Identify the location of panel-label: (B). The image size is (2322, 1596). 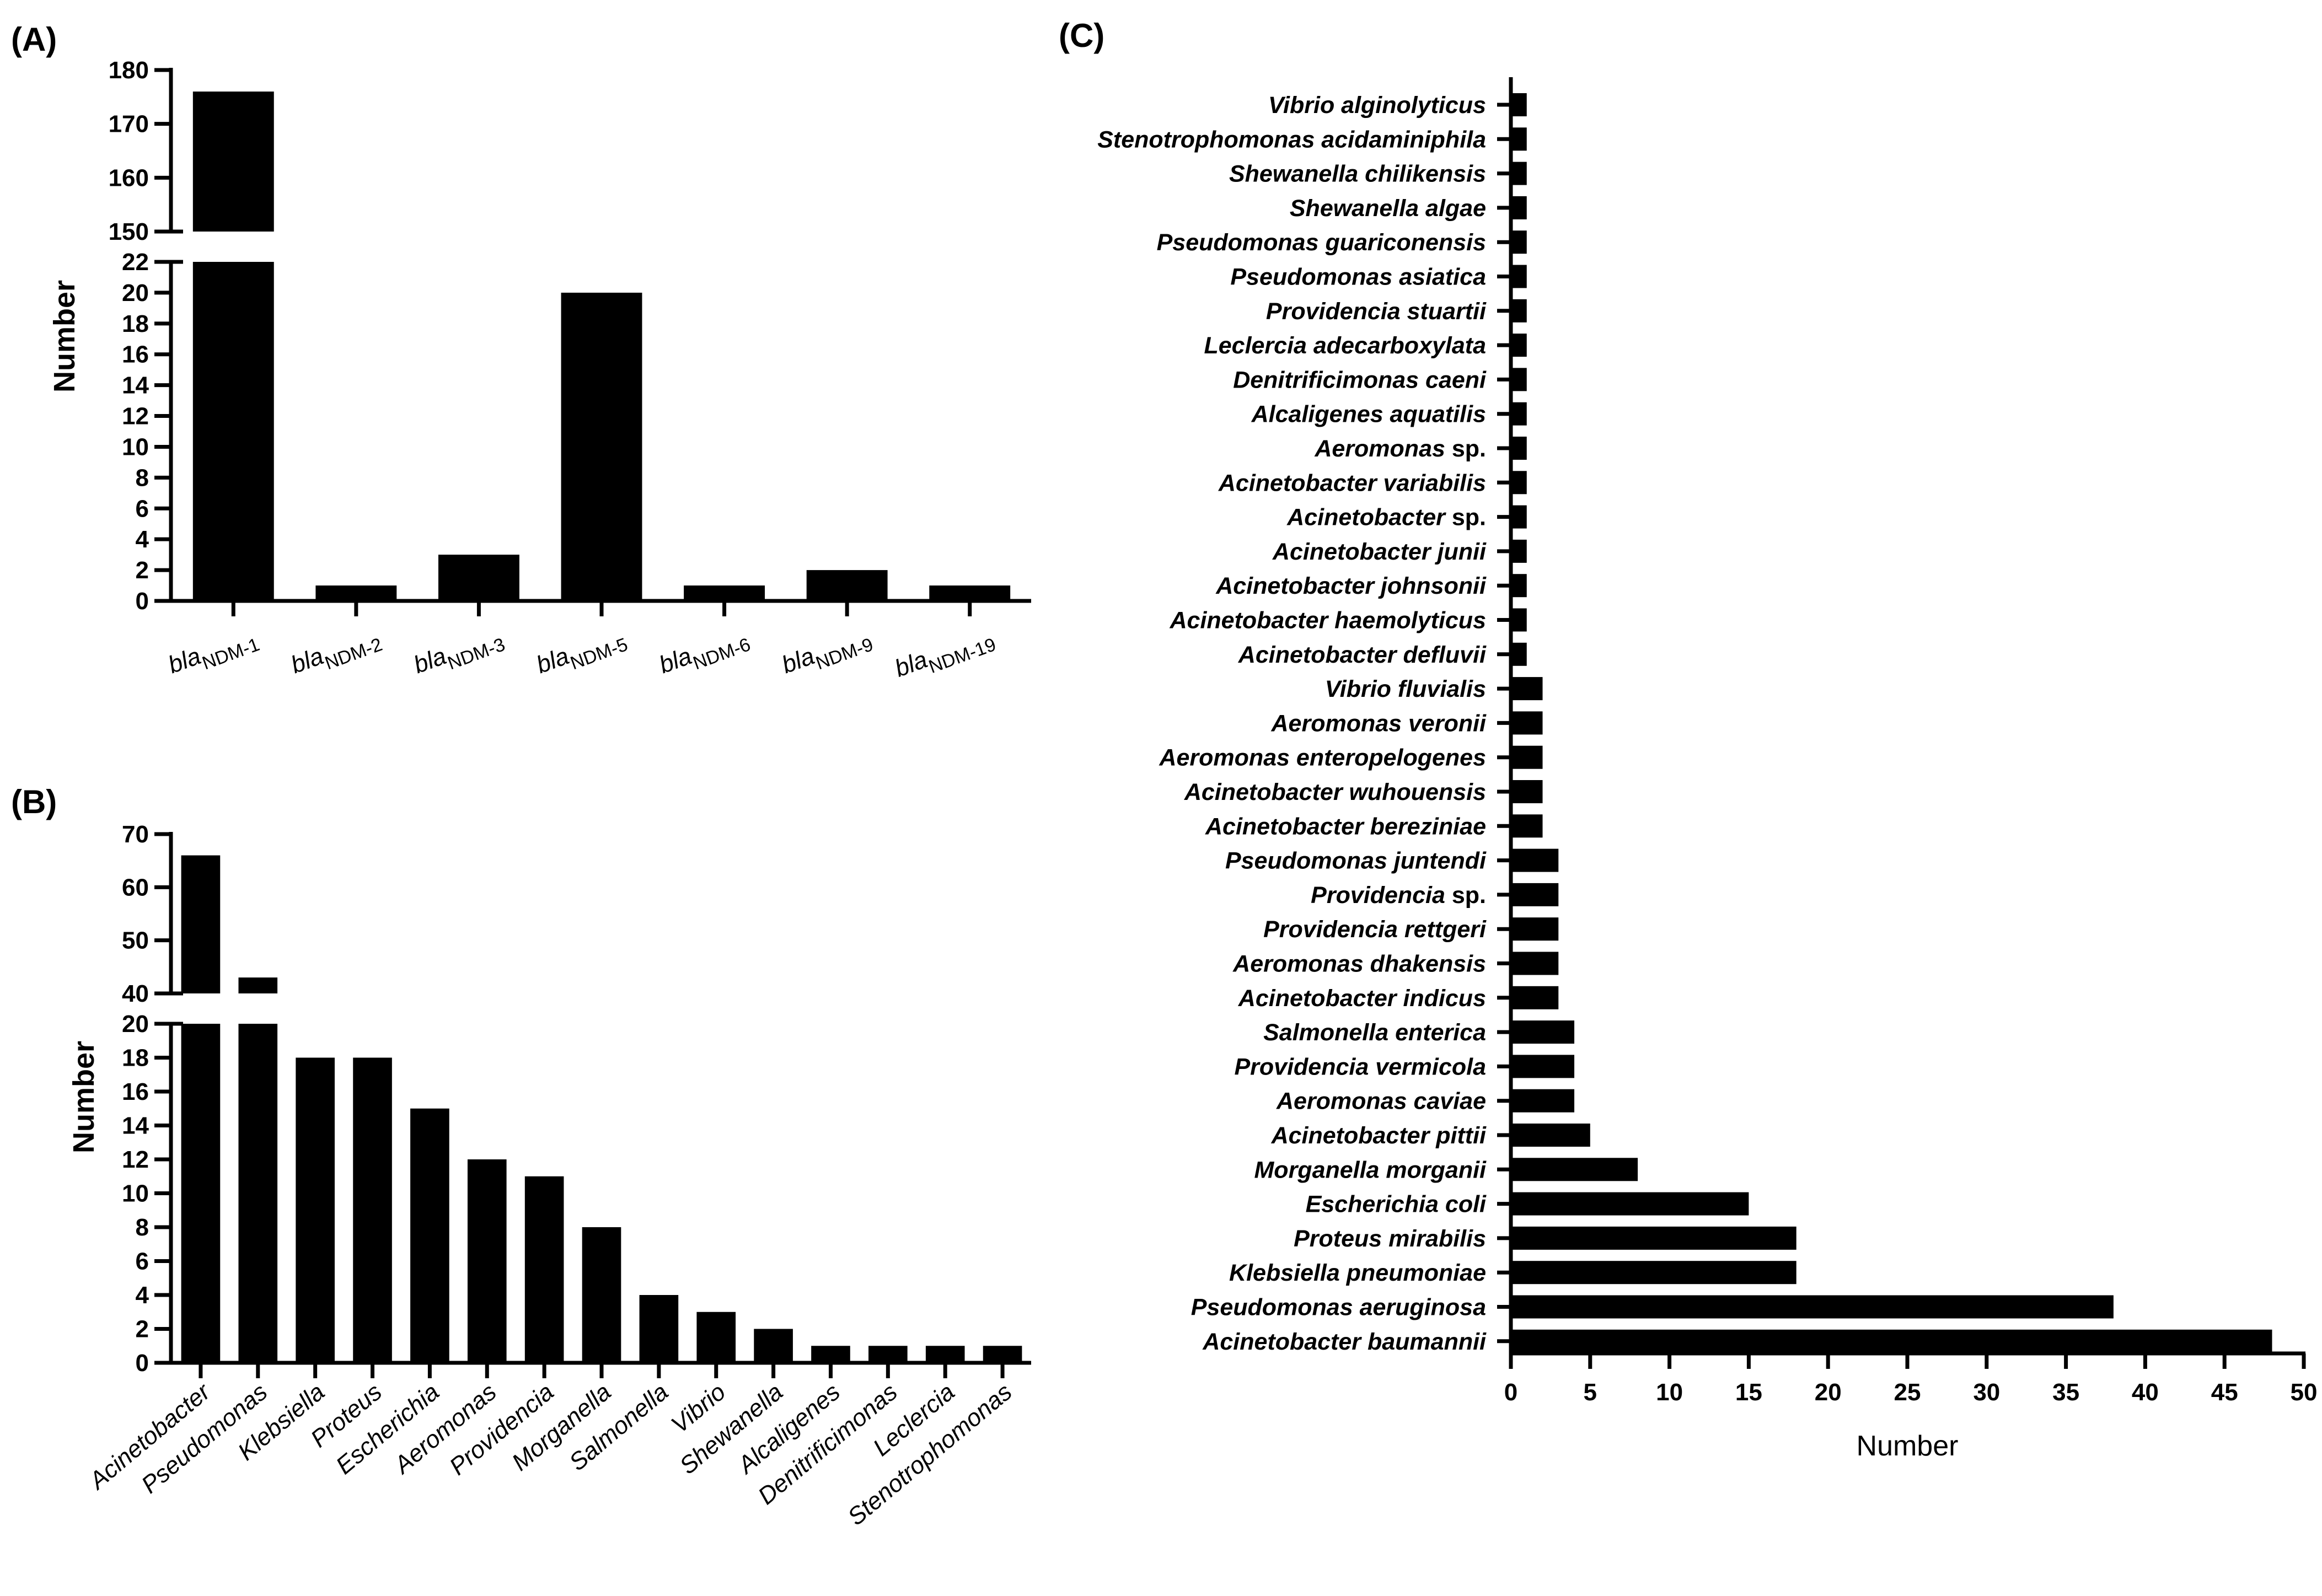
(34, 801).